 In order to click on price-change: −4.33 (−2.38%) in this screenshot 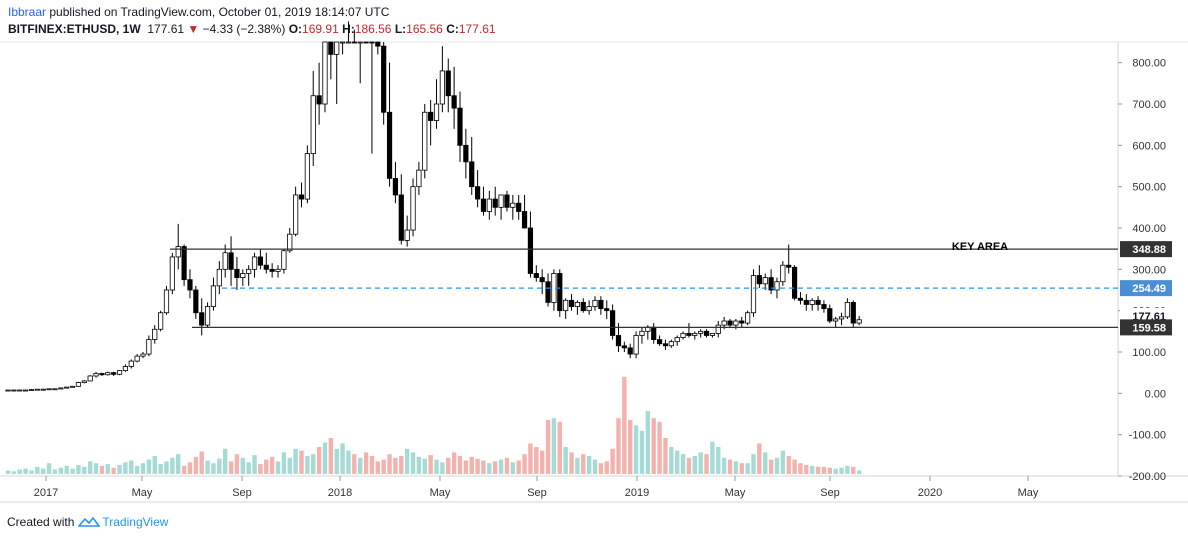, I will do `click(244, 29)`.